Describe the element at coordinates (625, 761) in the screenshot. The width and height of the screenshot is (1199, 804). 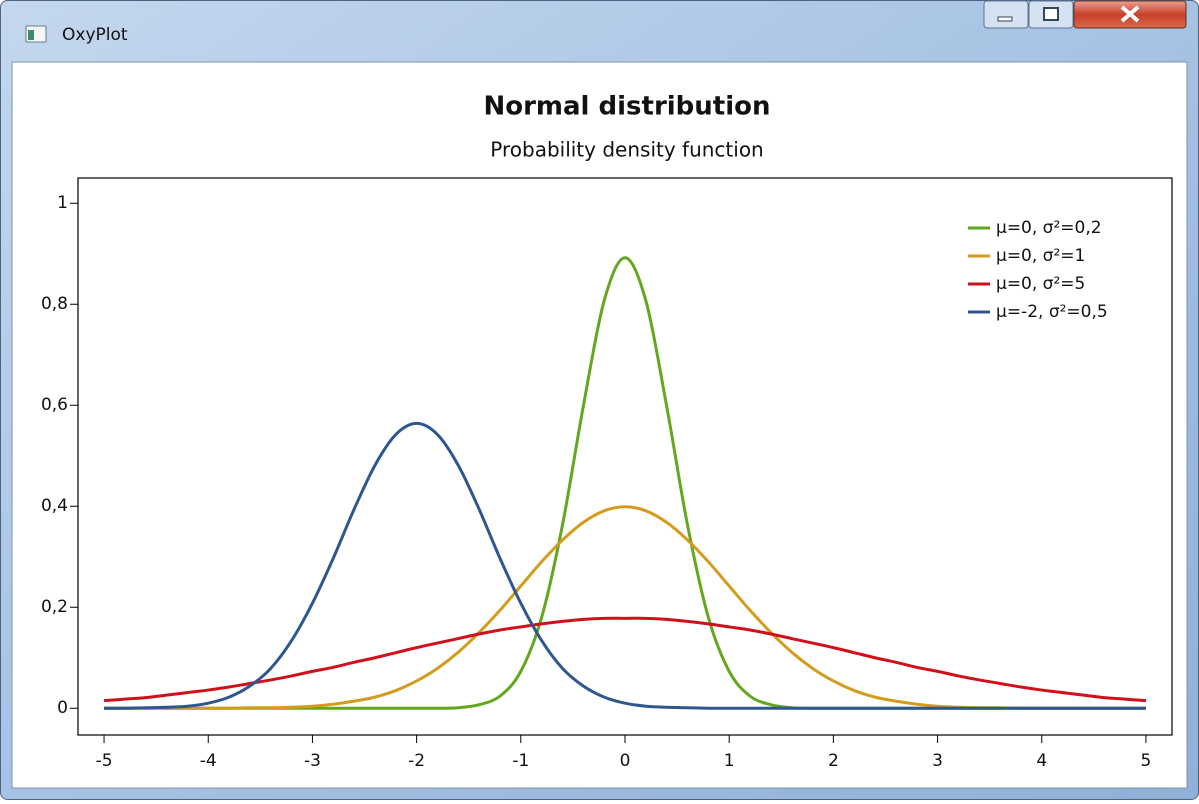
I see `x-tick-label: 0` at that location.